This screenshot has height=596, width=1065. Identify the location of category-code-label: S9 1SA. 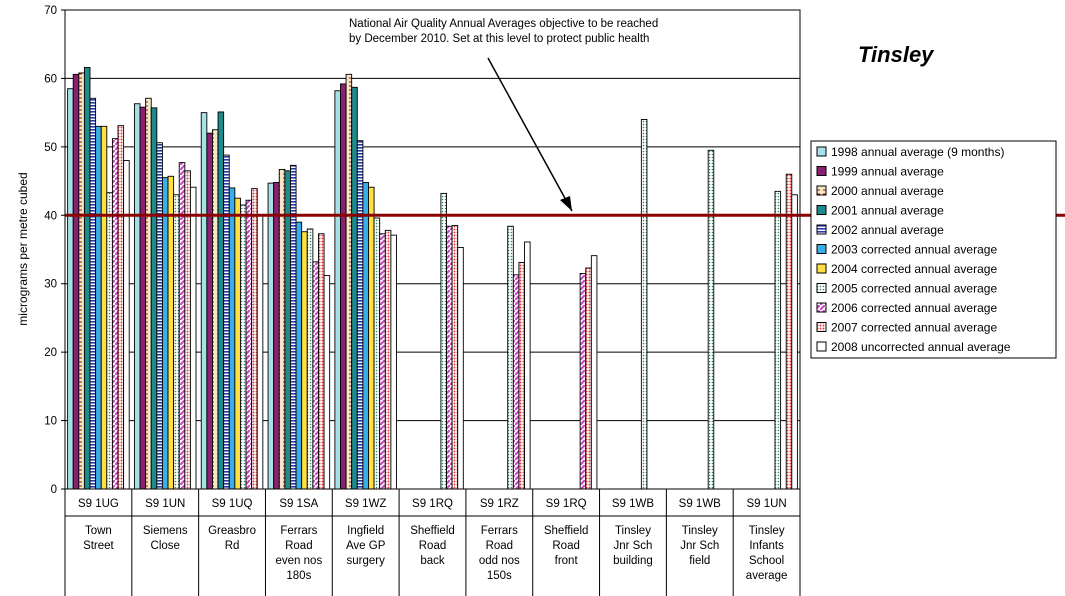
(298, 504).